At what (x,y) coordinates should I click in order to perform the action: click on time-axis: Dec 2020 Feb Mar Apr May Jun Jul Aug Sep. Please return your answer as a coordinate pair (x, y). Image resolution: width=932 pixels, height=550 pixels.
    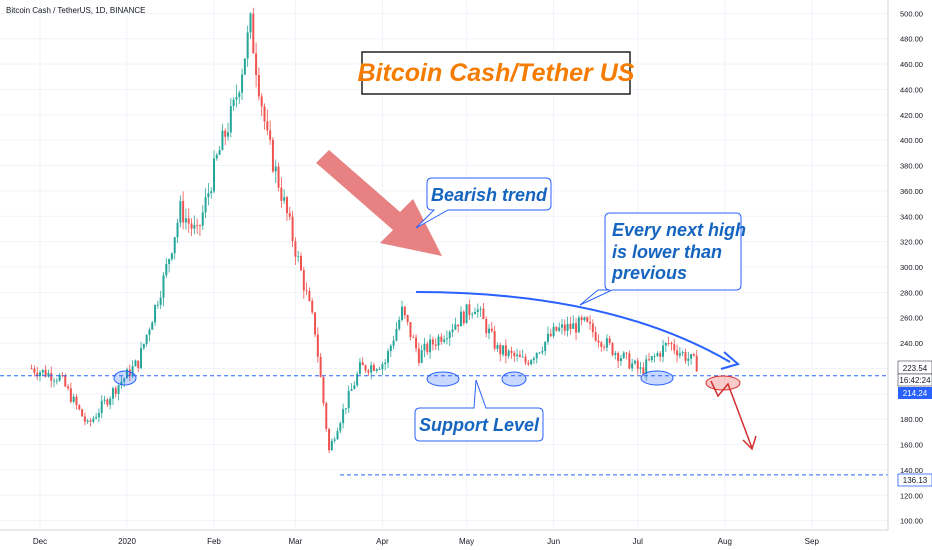
    Looking at the image, I should click on (444, 539).